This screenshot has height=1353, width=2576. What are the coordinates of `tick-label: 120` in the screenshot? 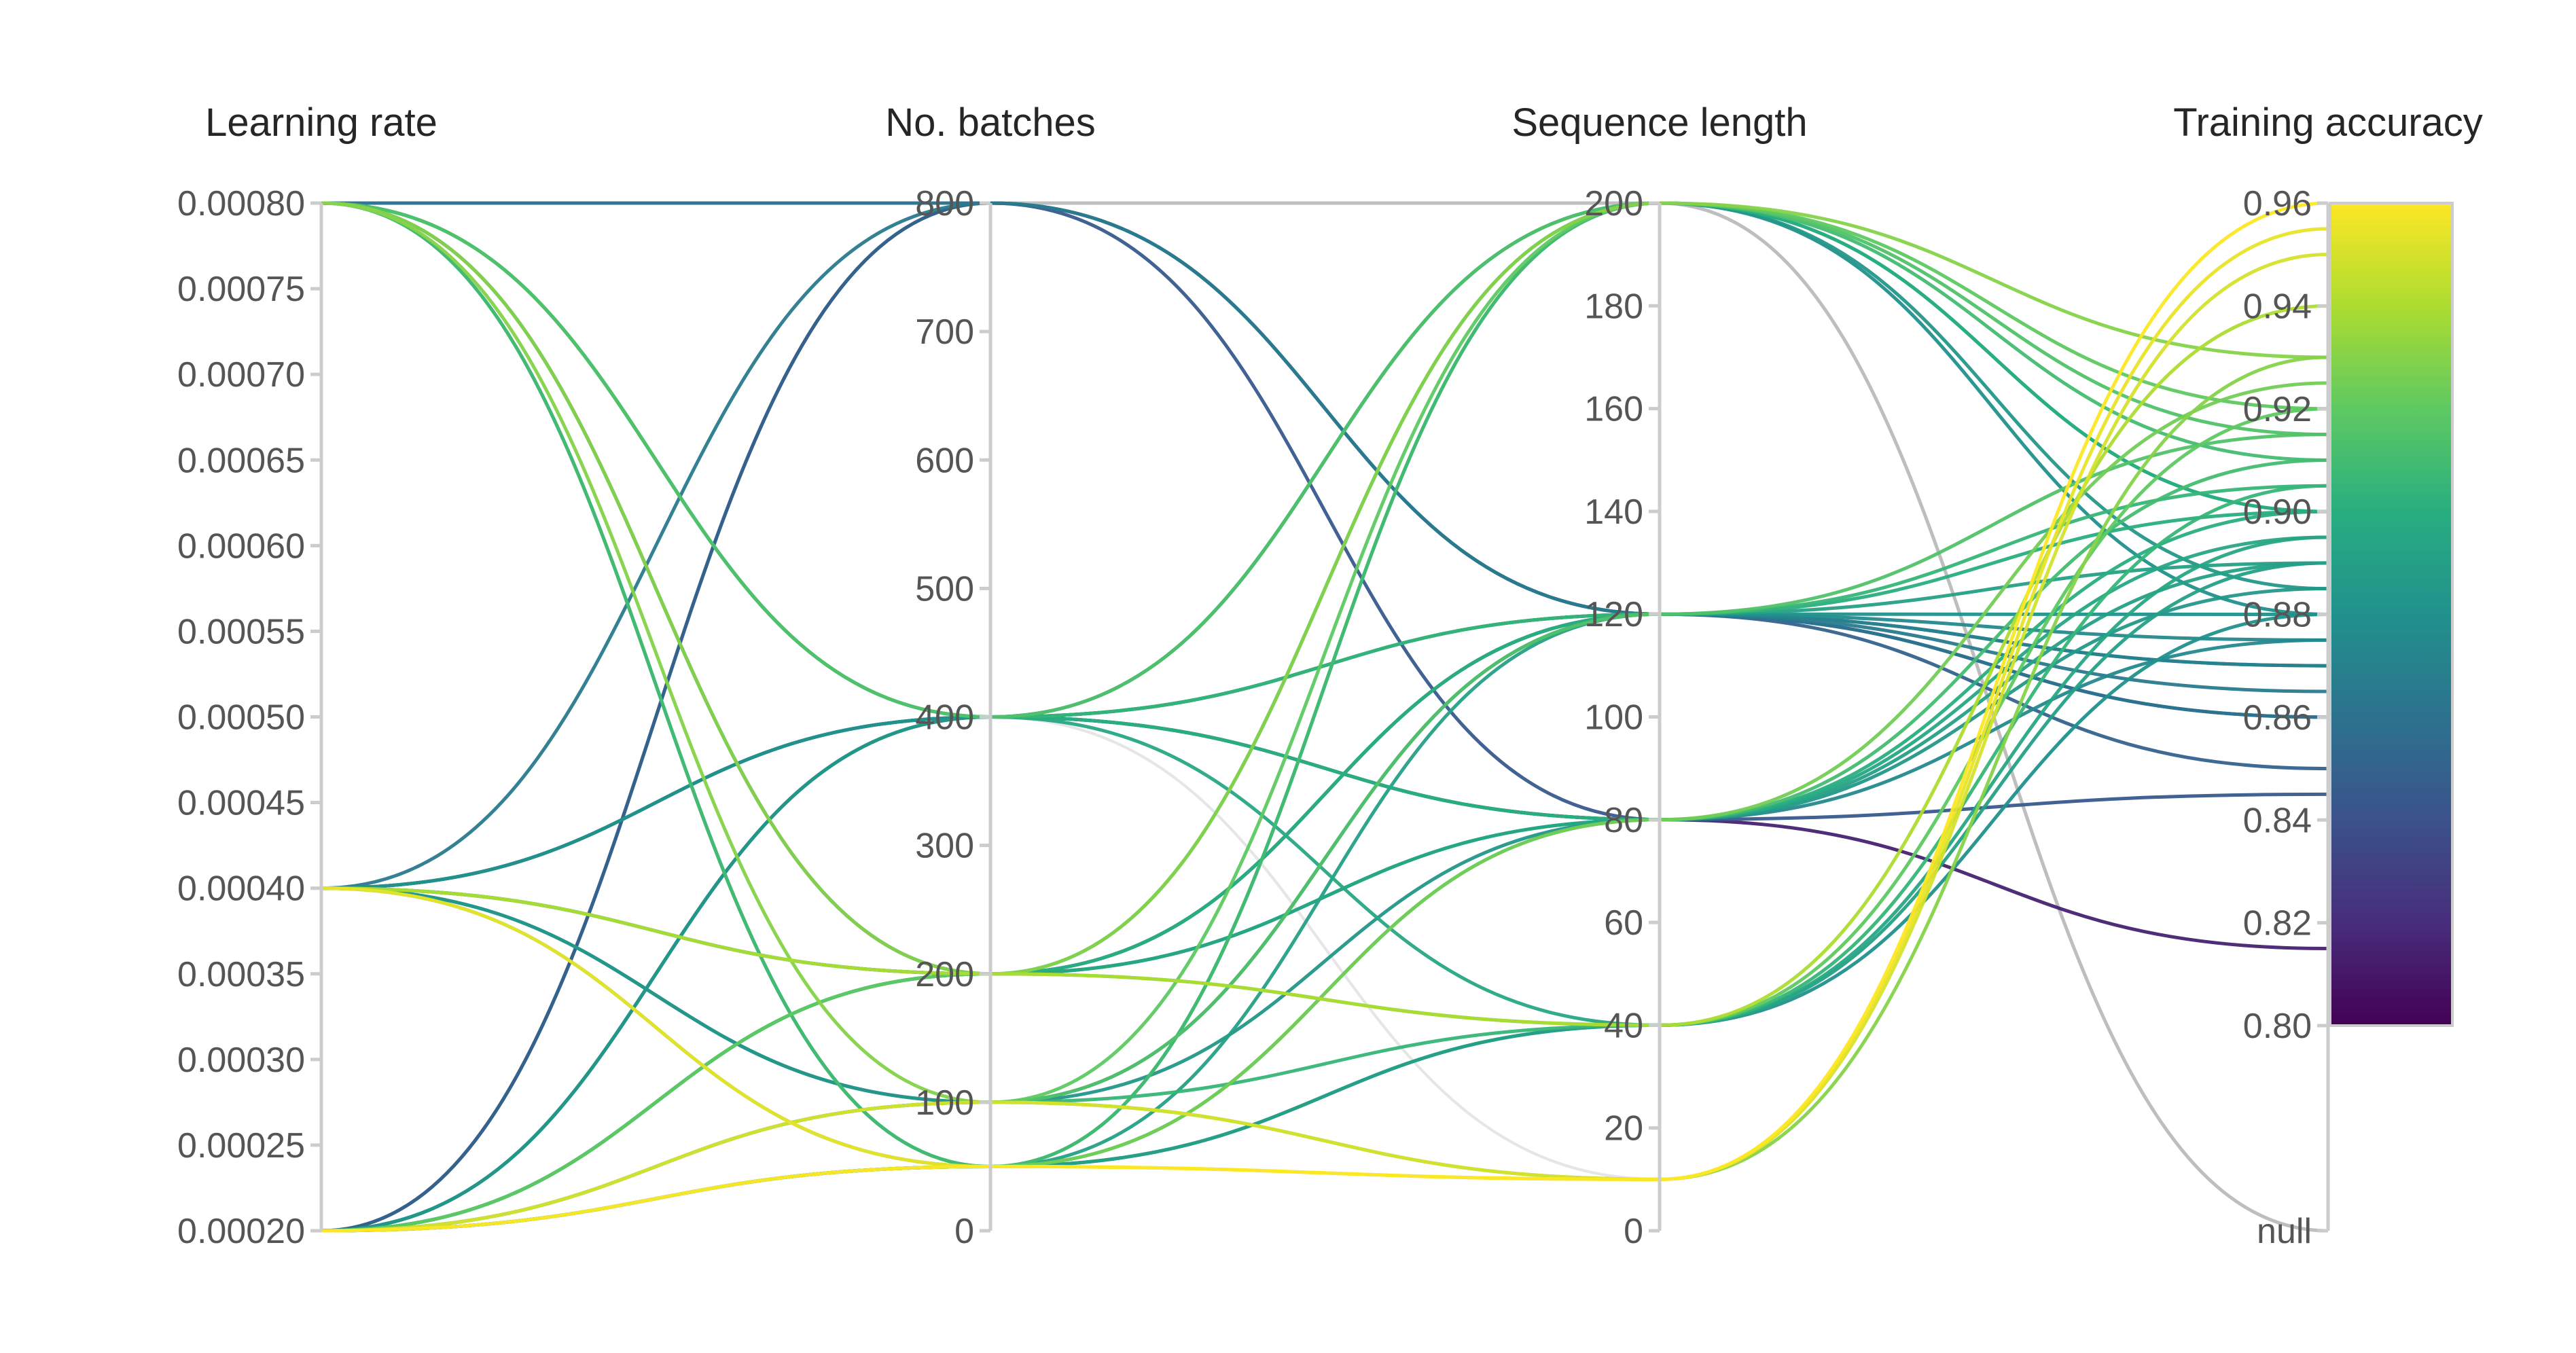 It's located at (1613, 614).